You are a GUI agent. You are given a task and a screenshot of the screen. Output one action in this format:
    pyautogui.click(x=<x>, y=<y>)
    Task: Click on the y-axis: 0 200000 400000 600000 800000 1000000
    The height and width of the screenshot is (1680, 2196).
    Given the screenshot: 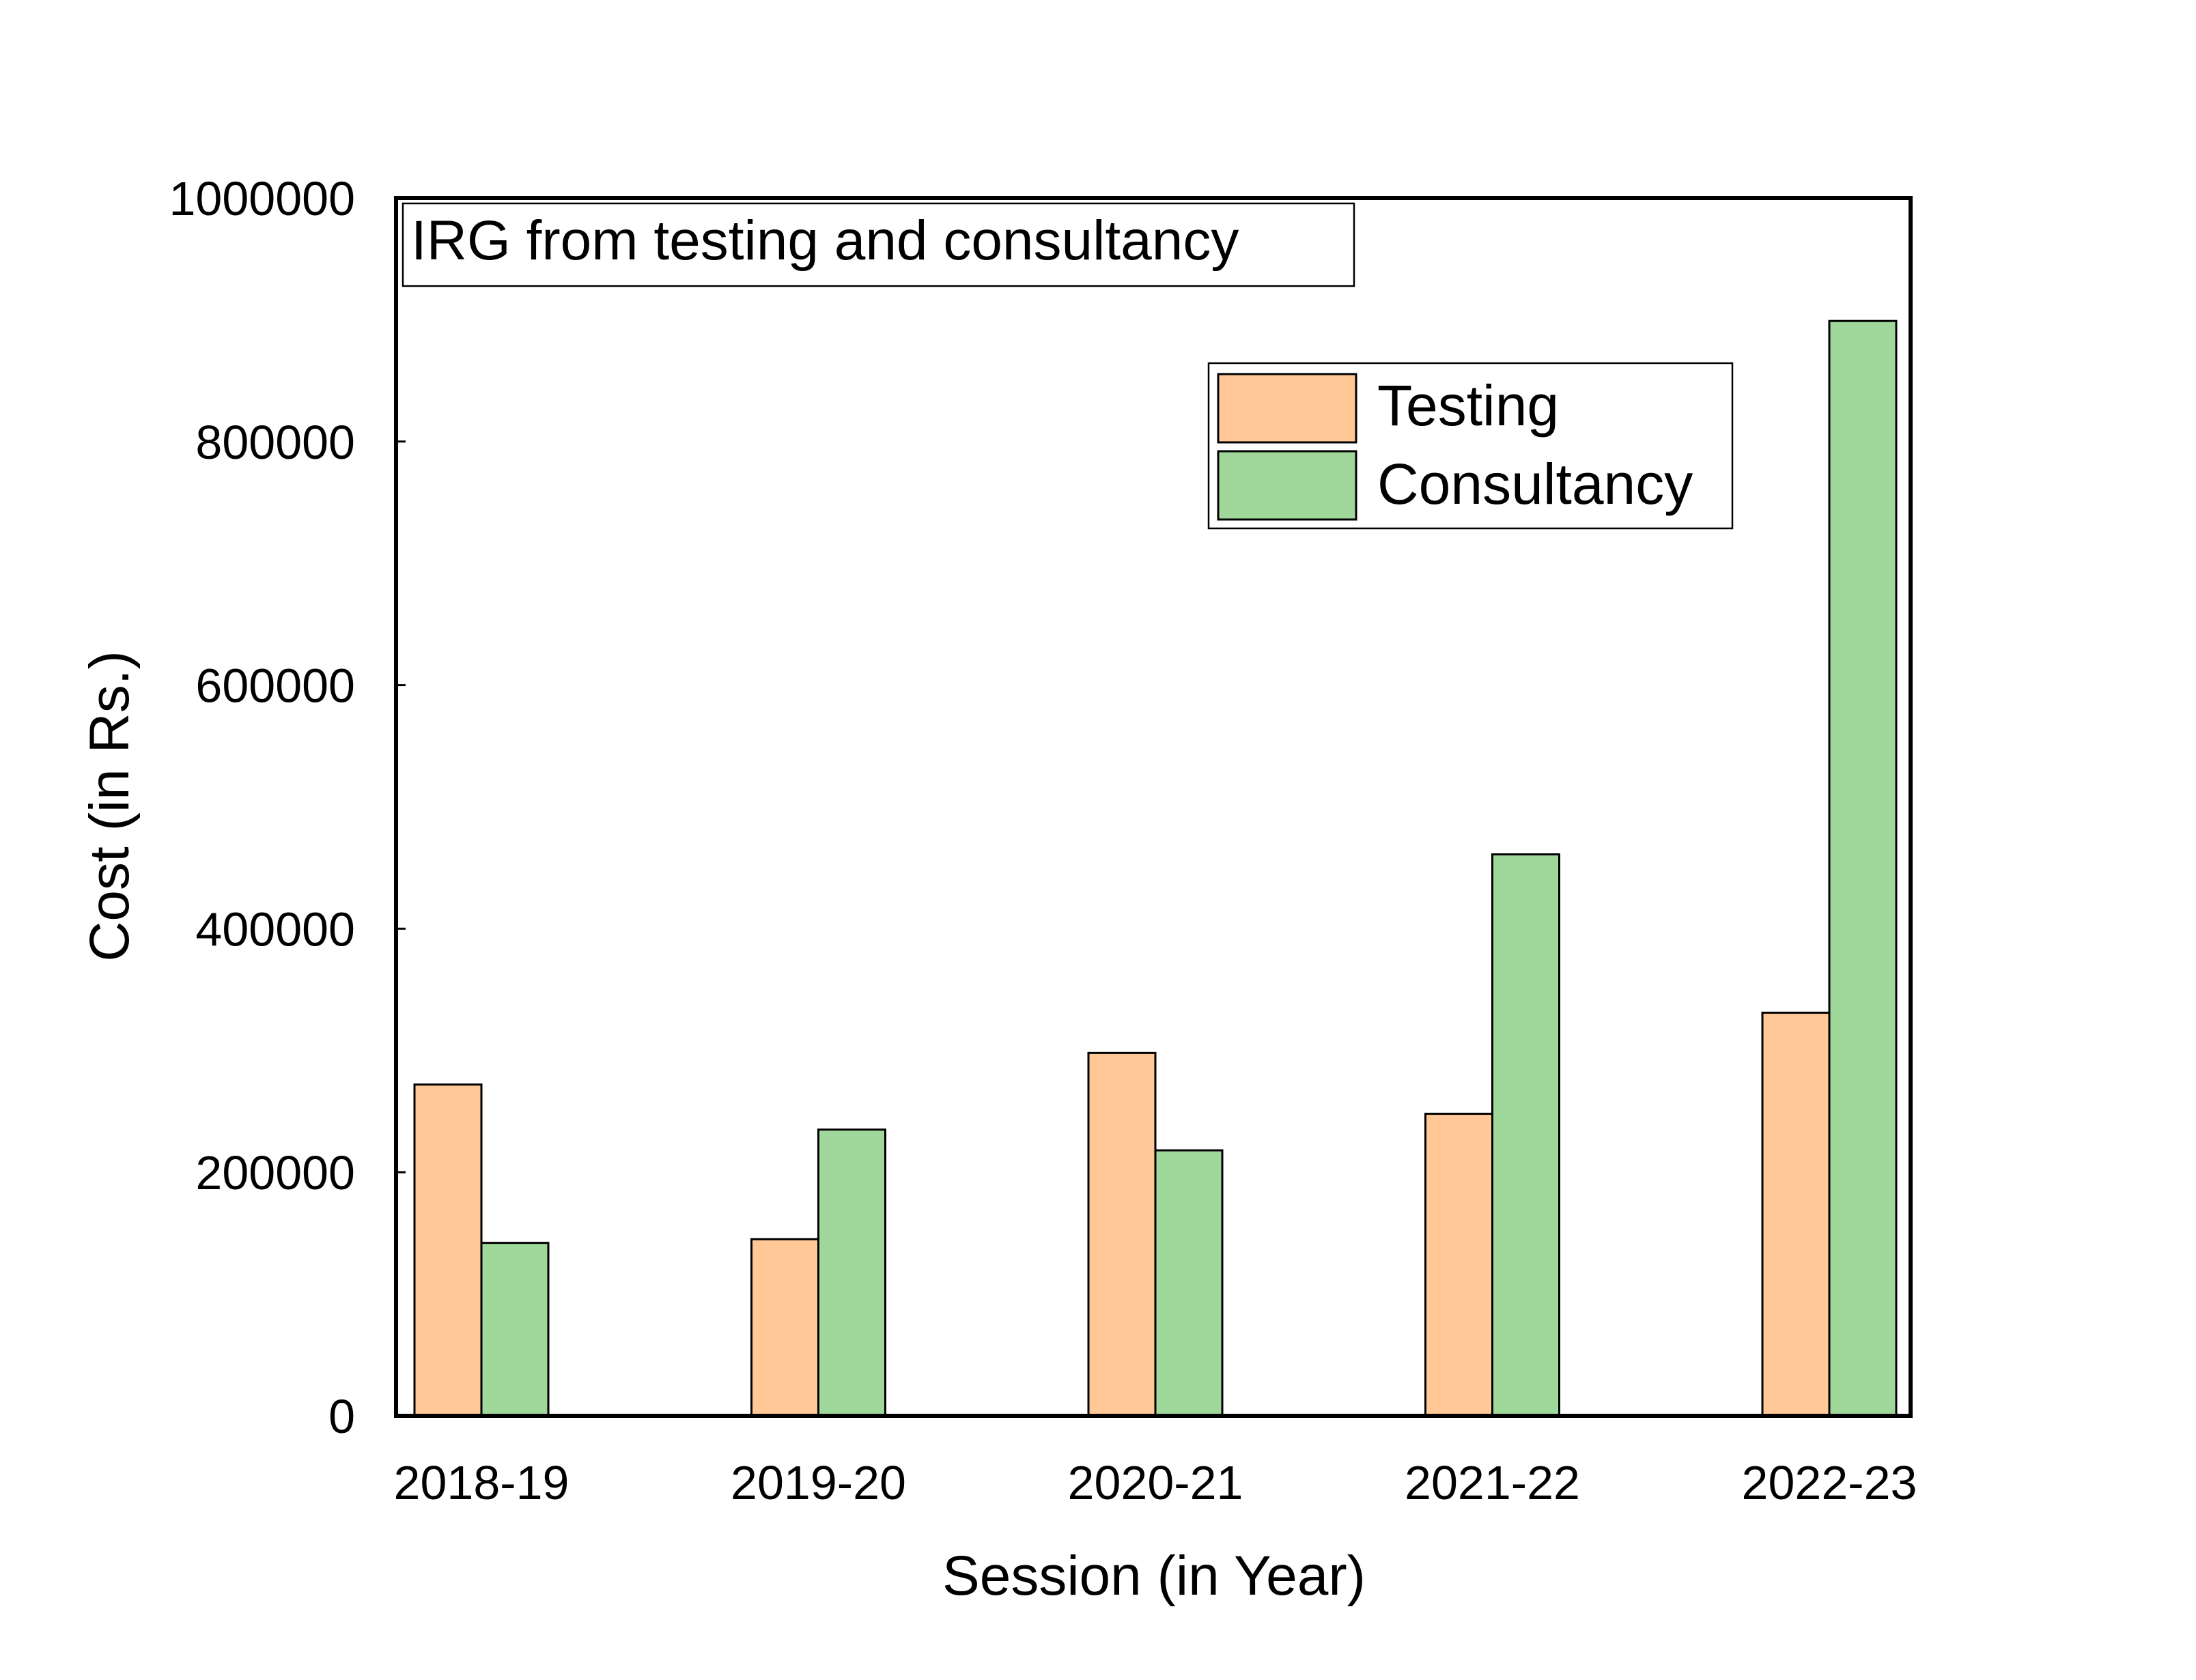 What is the action you would take?
    pyautogui.click(x=287, y=807)
    